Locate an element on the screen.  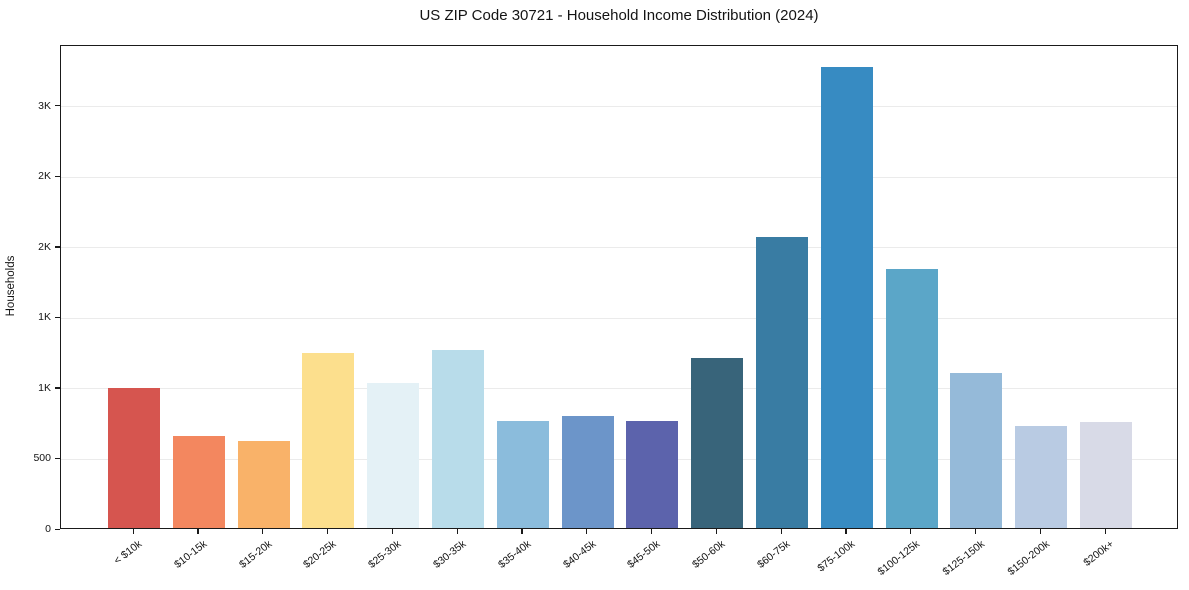
bar-100-125k is located at coordinates (911, 398).